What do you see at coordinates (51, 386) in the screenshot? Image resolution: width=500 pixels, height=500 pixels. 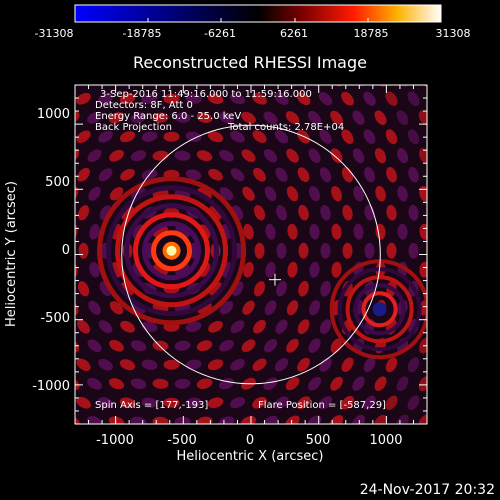 I see `y-tick-label: -1000` at bounding box center [51, 386].